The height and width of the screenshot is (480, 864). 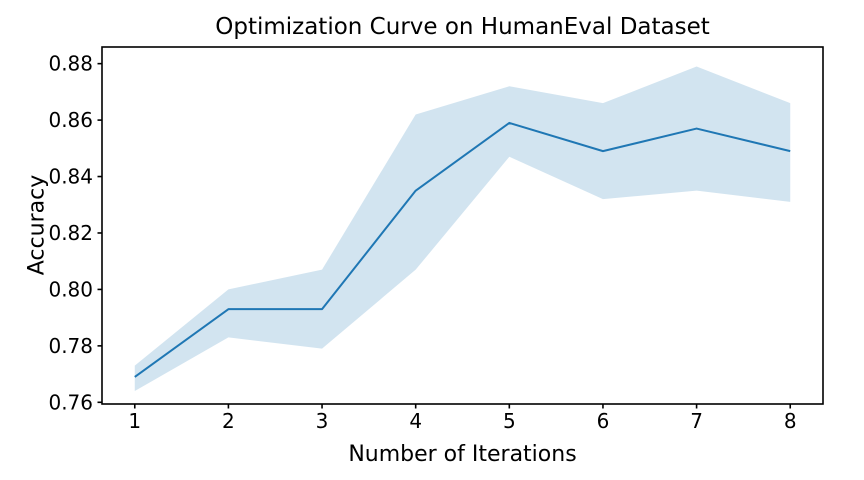 What do you see at coordinates (70, 120) in the screenshot?
I see `y-tick-label: 0.86` at bounding box center [70, 120].